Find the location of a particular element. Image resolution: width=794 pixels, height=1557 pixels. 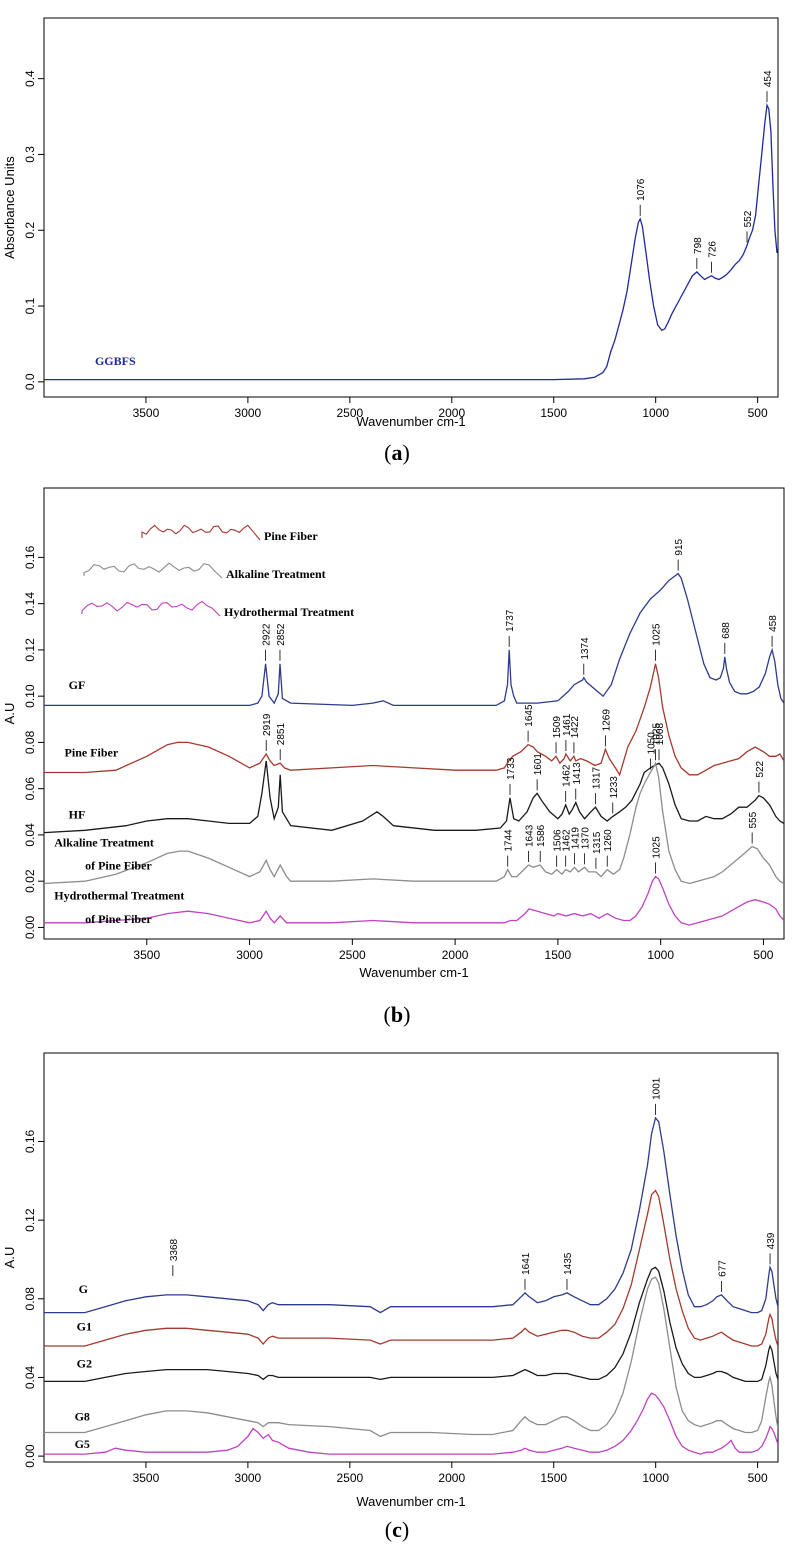

series-label: G8 is located at coordinates (82, 1417).